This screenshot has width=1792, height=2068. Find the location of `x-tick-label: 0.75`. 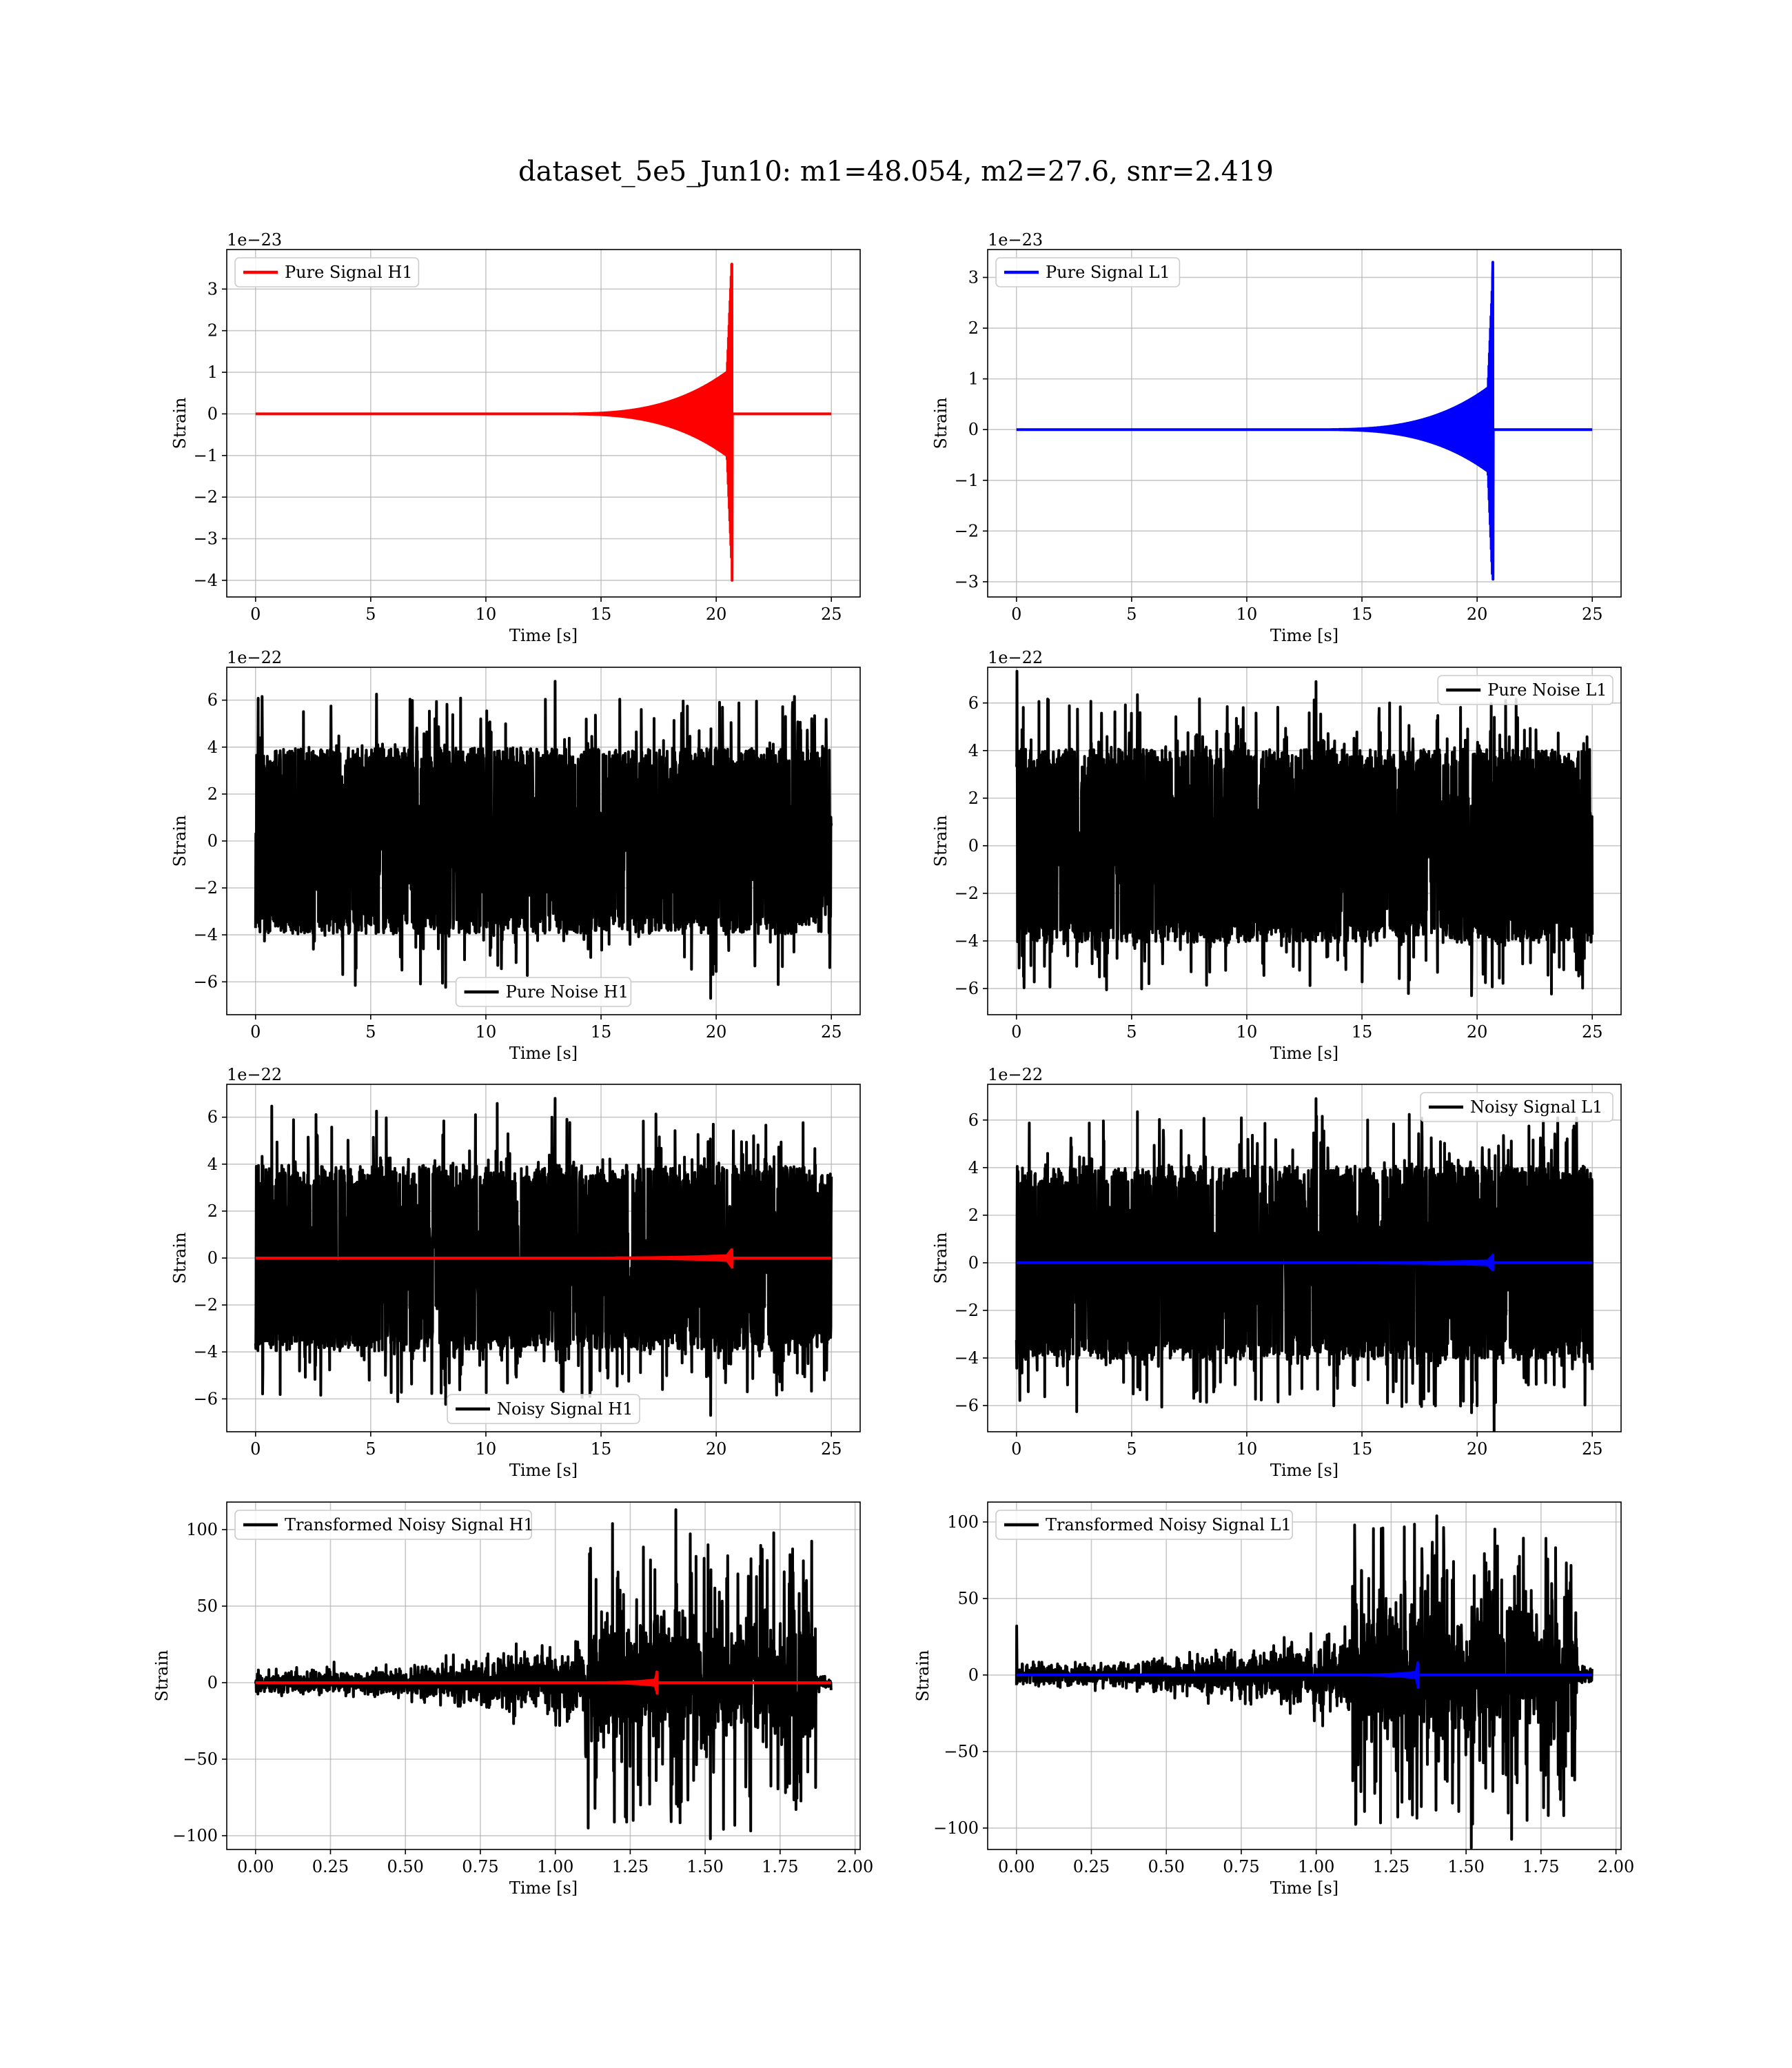

x-tick-label: 0.75 is located at coordinates (480, 1867).